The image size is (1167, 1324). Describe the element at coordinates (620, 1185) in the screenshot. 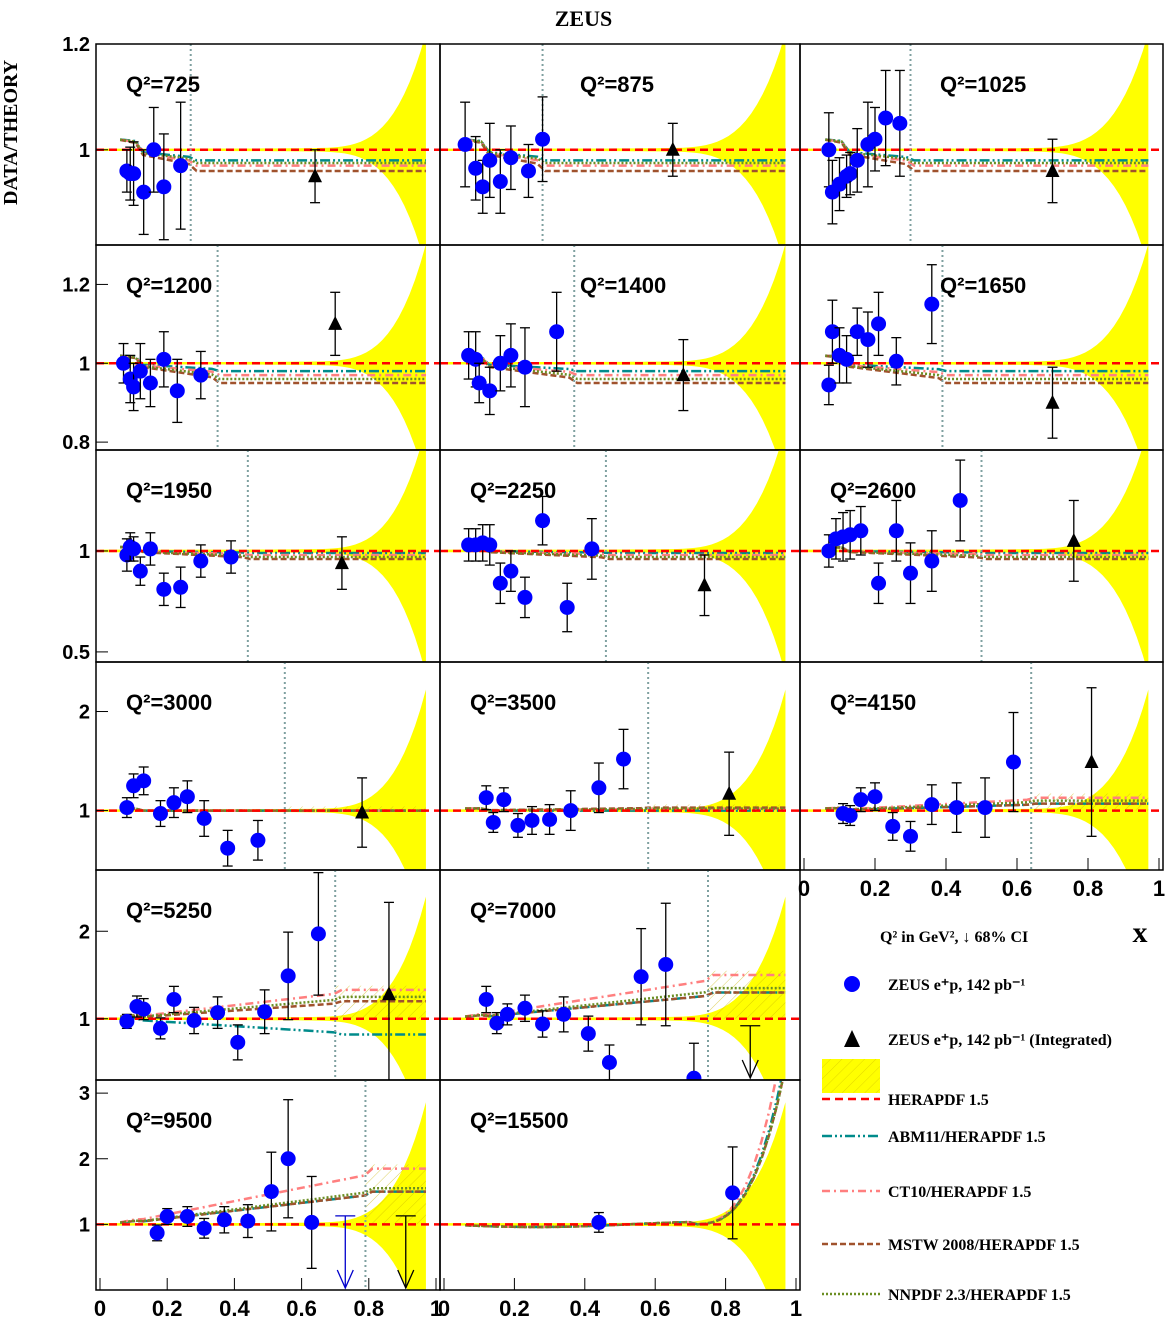

I see `panel-frame` at that location.